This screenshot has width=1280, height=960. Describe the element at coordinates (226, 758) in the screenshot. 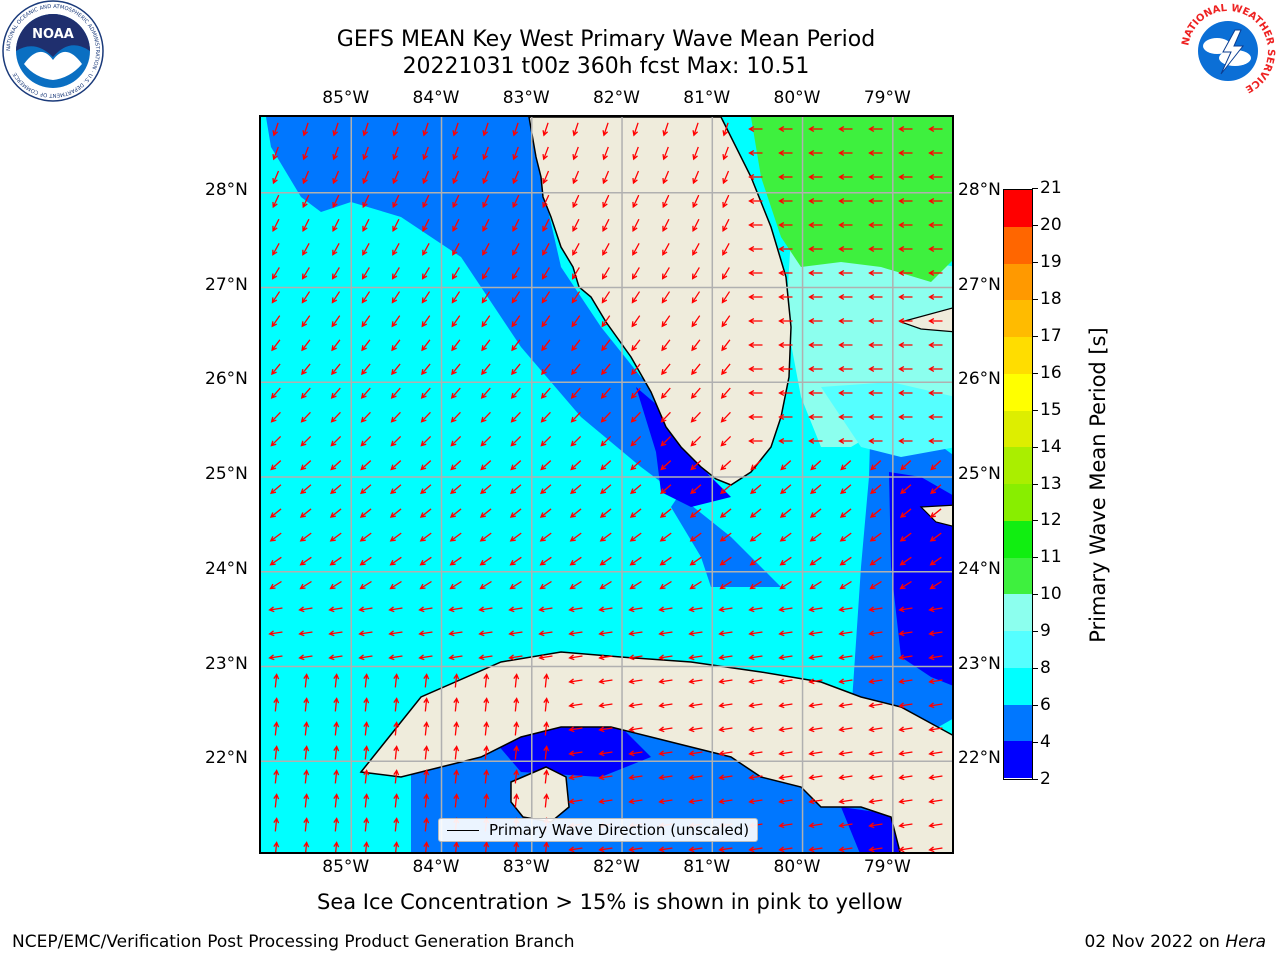

I see `lat-tick-label: 22°N` at that location.